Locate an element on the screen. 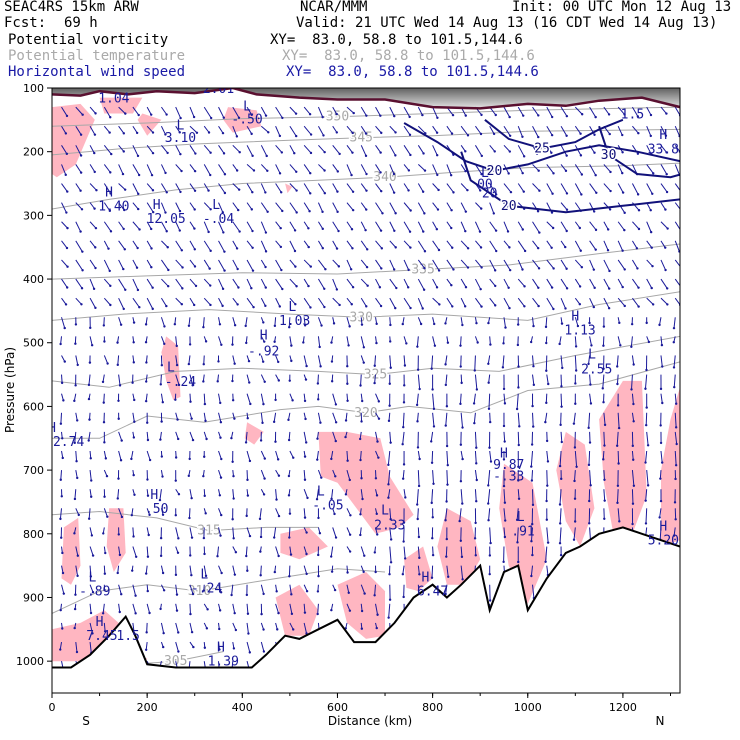  tropopause-line is located at coordinates (366, 99).